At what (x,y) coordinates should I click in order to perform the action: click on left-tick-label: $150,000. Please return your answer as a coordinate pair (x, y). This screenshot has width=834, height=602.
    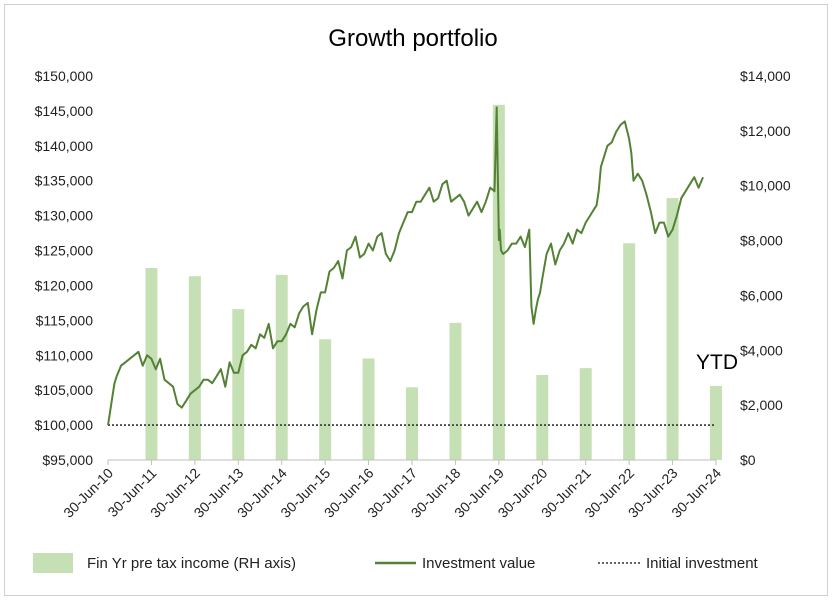
    Looking at the image, I should click on (64, 76).